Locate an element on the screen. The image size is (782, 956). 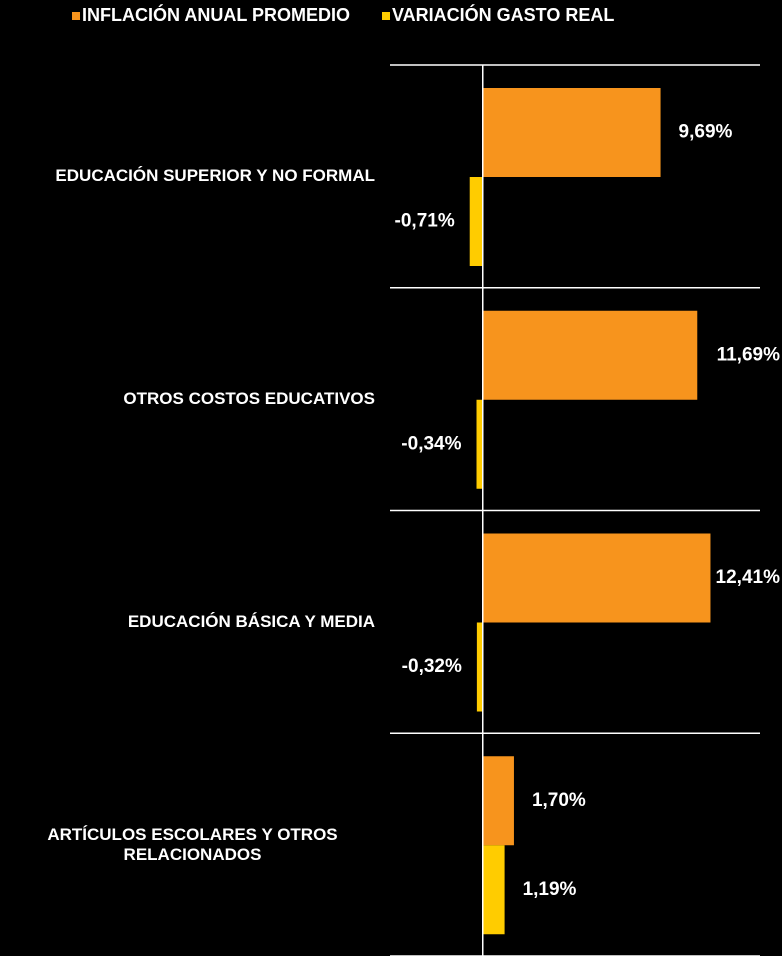
value-label: 9,69% is located at coordinates (706, 132).